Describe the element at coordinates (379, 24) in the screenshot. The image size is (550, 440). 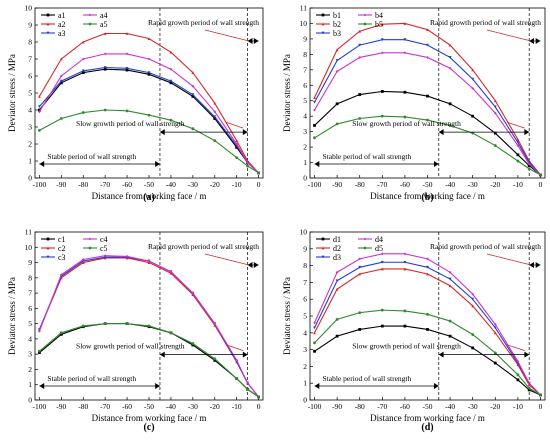
I see `legend-label: b5` at that location.